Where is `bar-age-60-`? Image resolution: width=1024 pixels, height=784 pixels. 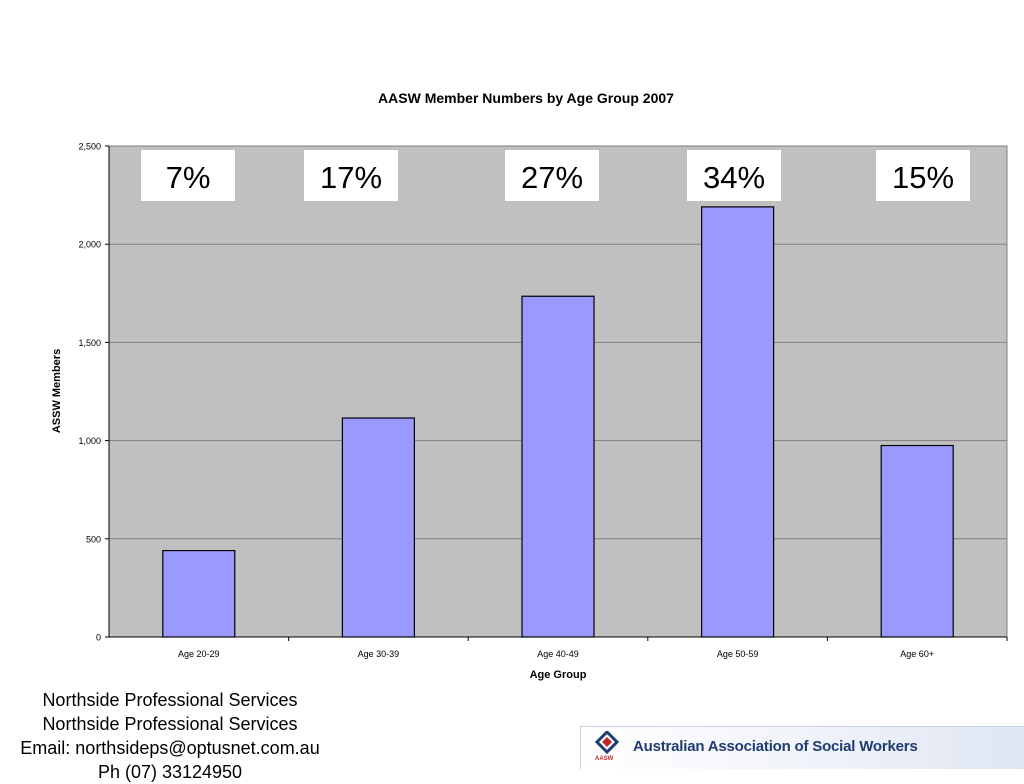 bar-age-60- is located at coordinates (917, 541).